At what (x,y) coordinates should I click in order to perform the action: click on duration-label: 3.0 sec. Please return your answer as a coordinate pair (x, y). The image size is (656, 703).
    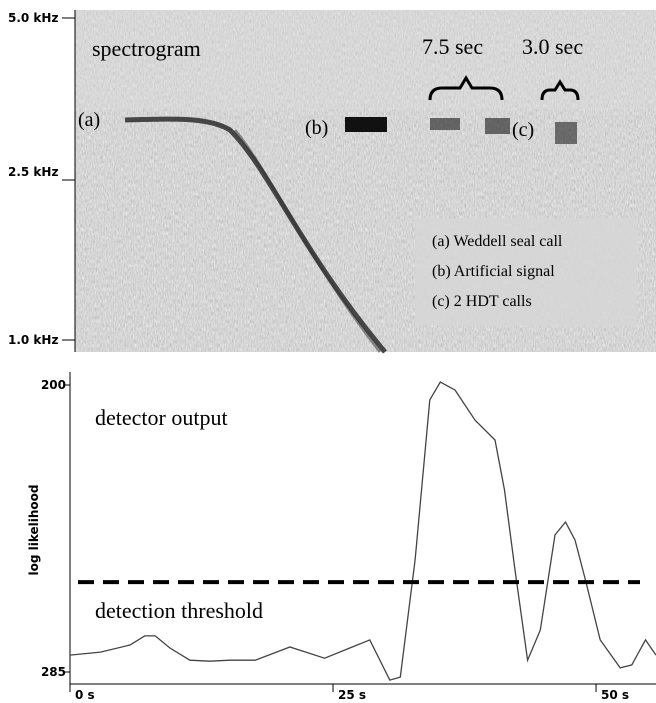
    Looking at the image, I should click on (552, 46).